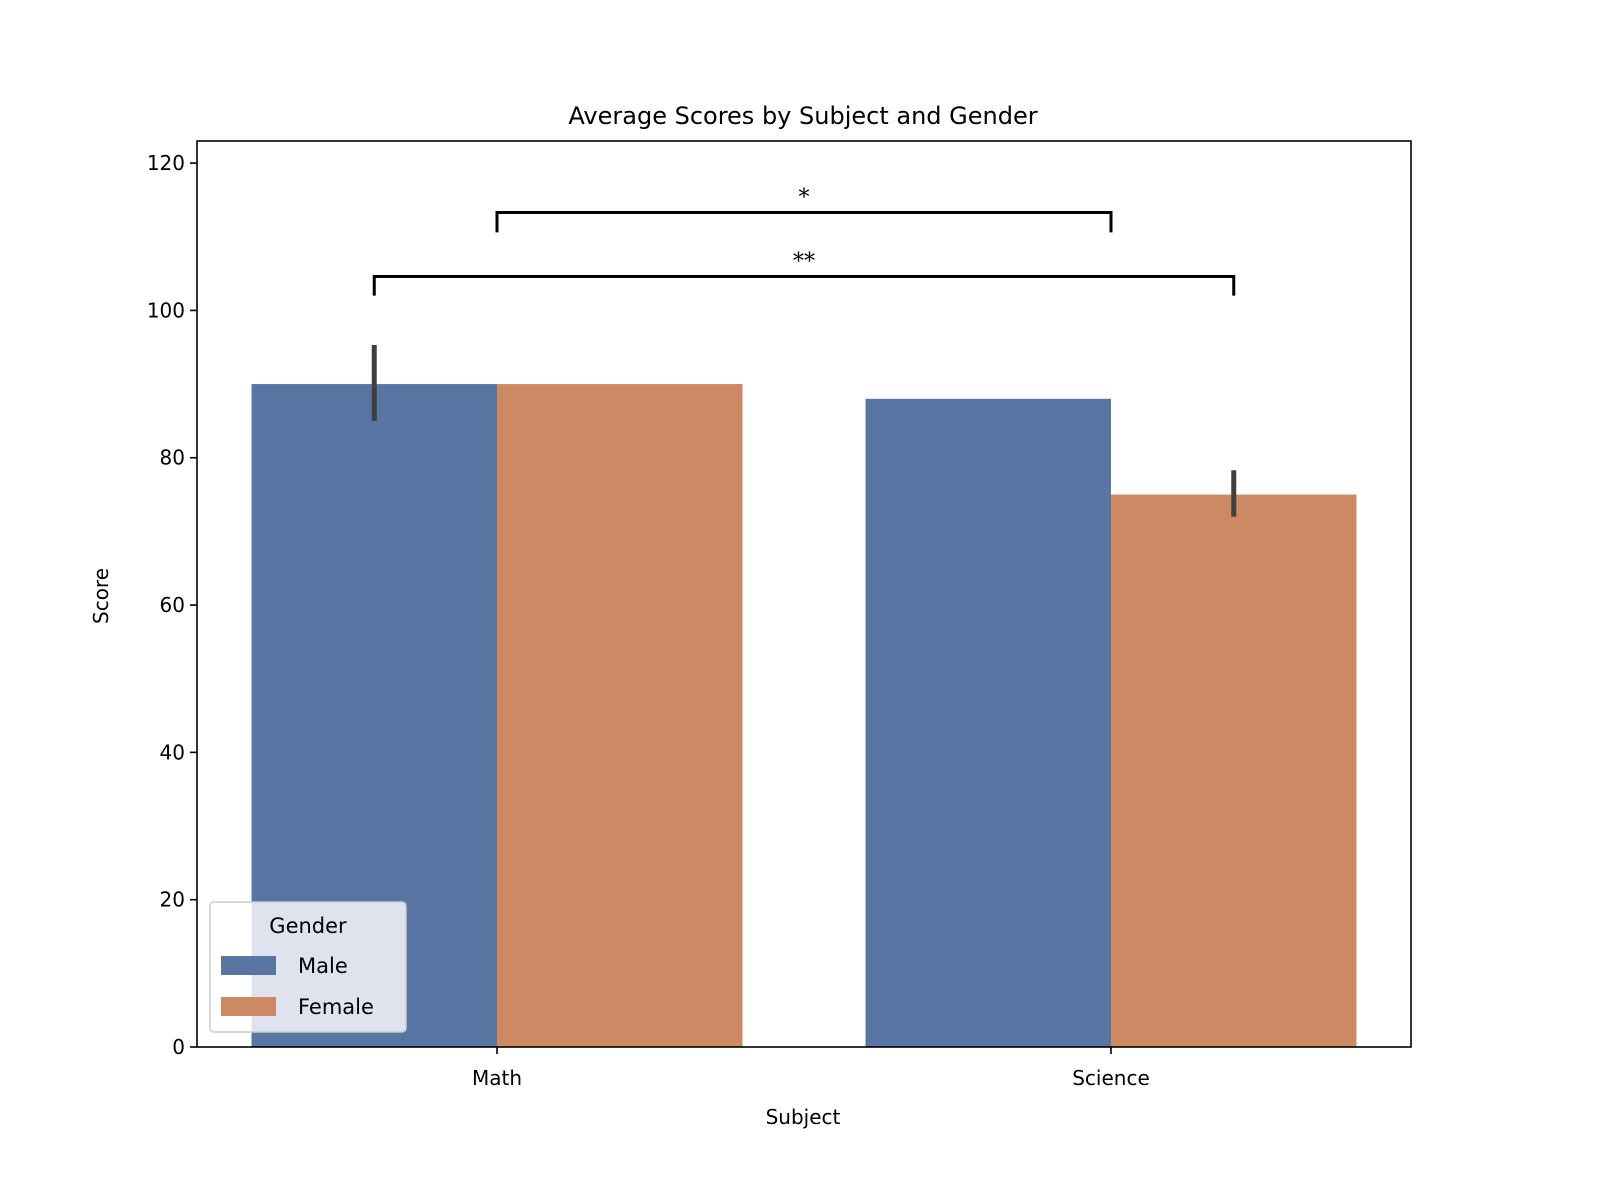 The height and width of the screenshot is (1200, 1600). Describe the element at coordinates (620, 715) in the screenshot. I see `bar-female-math` at that location.